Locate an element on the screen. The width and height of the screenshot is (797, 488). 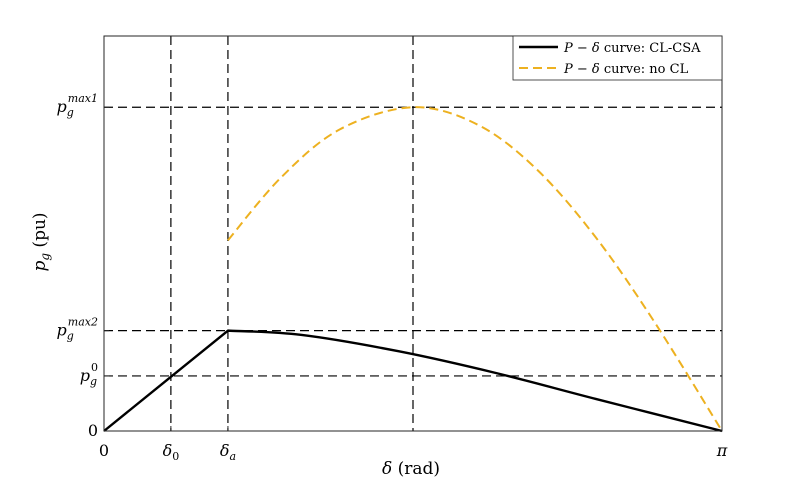
x-tick-label-2: δa is located at coordinates (228, 452).